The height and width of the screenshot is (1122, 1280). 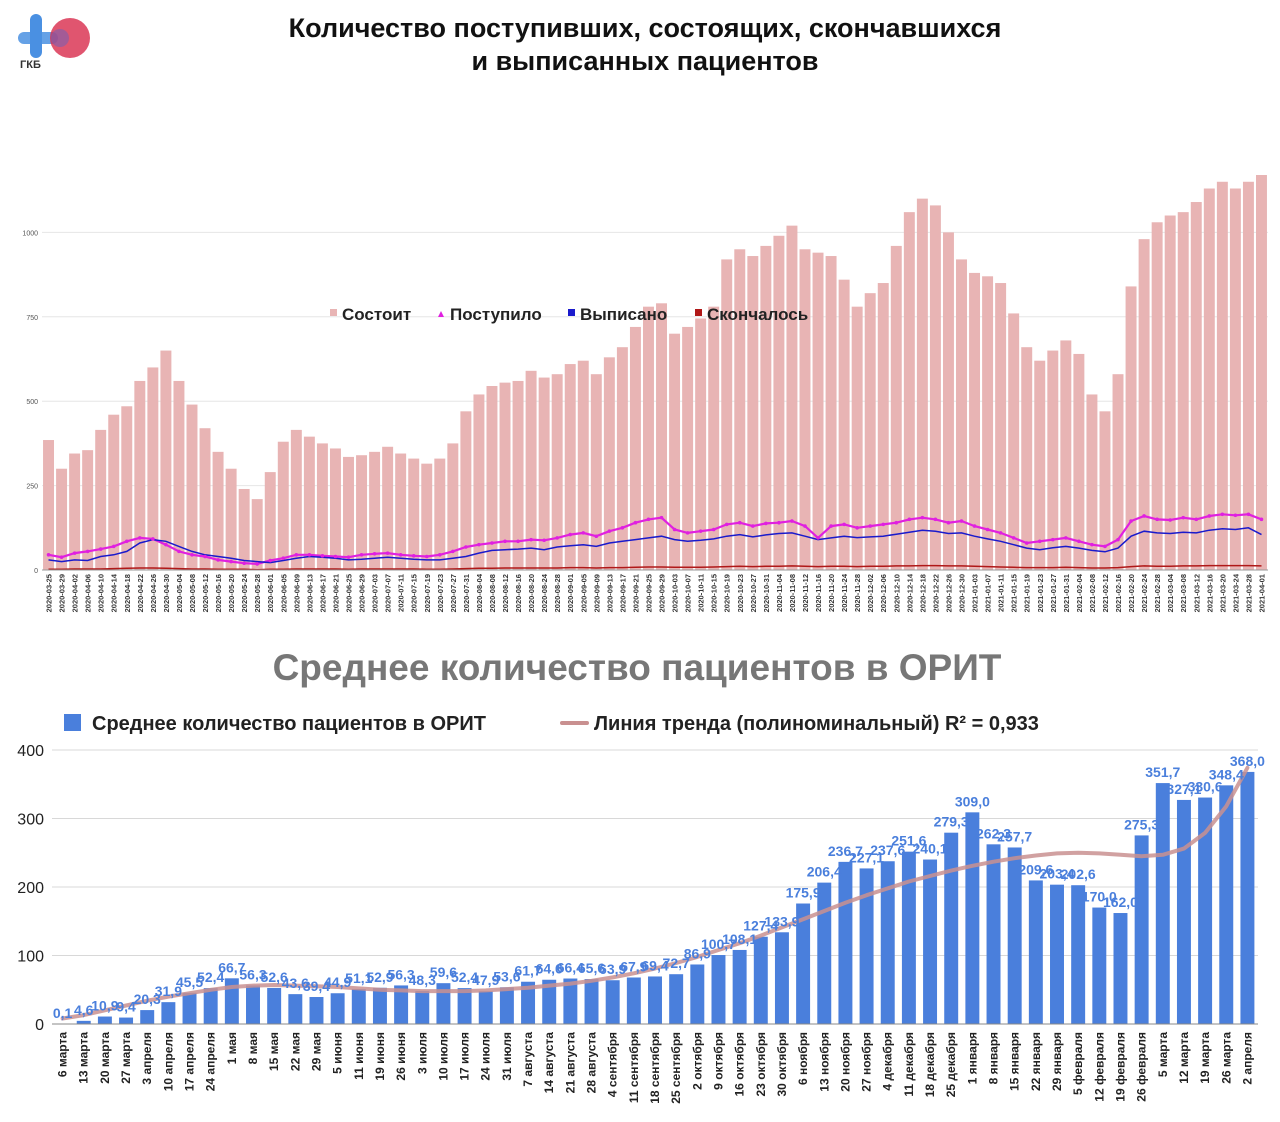 What do you see at coordinates (654, 965) in the screenshot?
I see `data-label: 69,4` at bounding box center [654, 965].